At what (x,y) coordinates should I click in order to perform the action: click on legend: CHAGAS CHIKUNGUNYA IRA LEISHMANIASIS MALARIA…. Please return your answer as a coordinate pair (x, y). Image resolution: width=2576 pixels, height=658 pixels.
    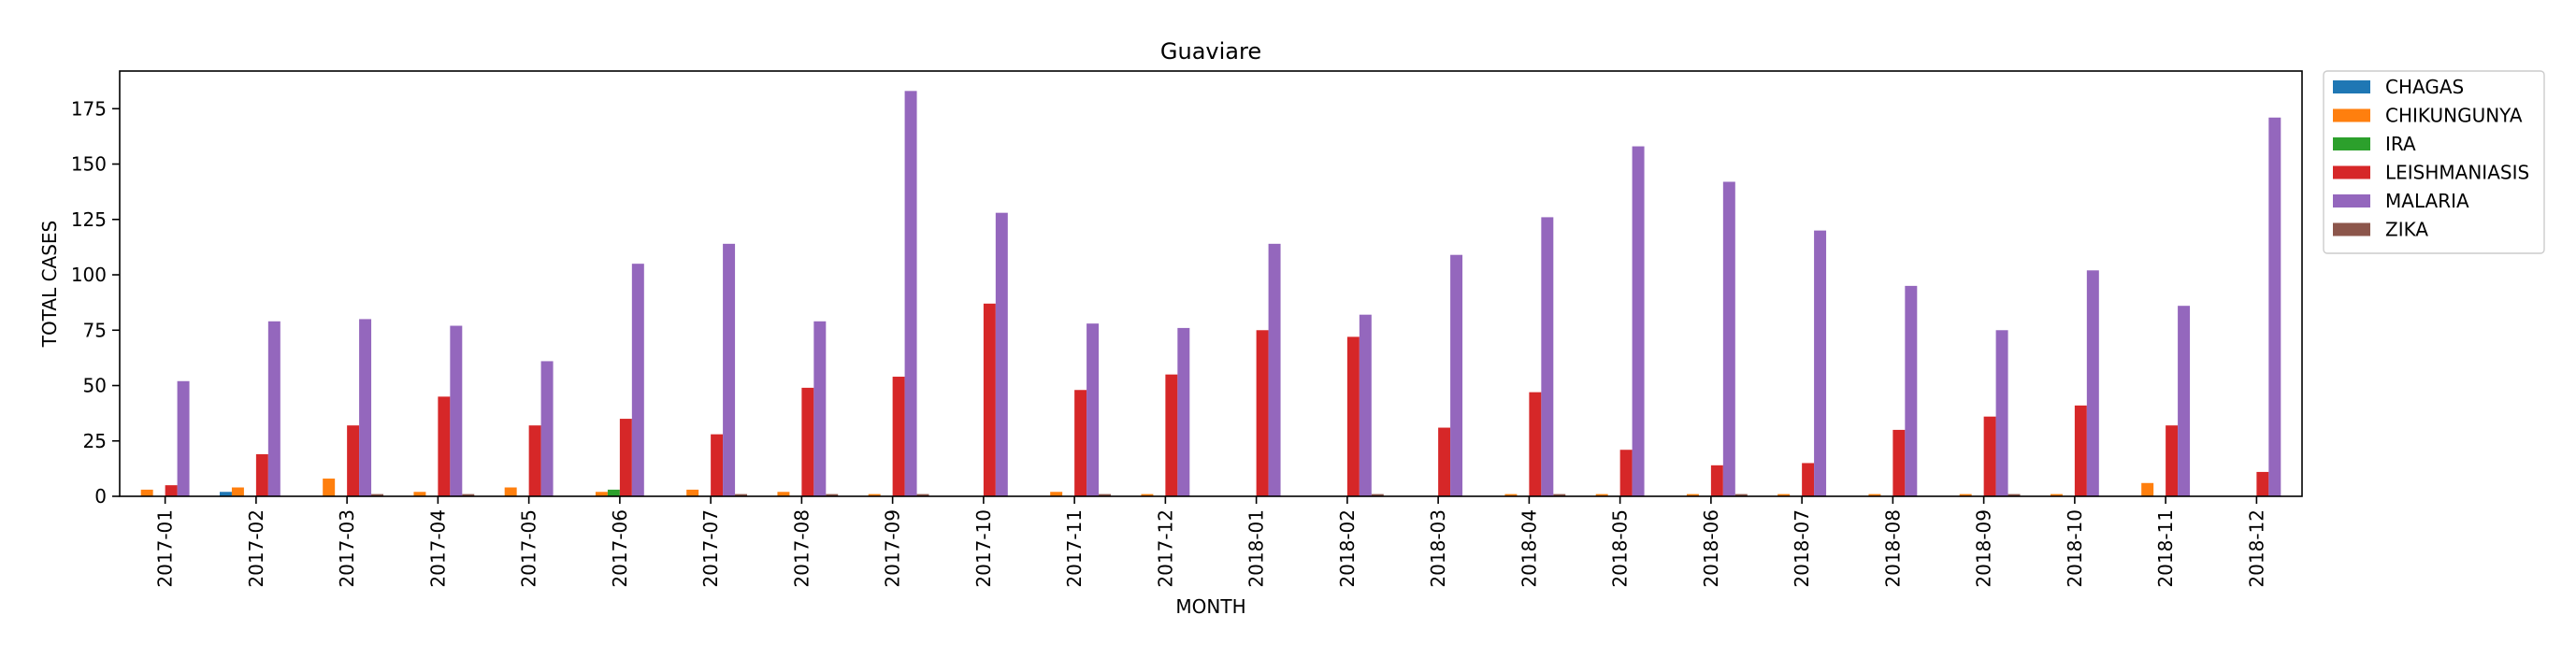
    Looking at the image, I should click on (2434, 162).